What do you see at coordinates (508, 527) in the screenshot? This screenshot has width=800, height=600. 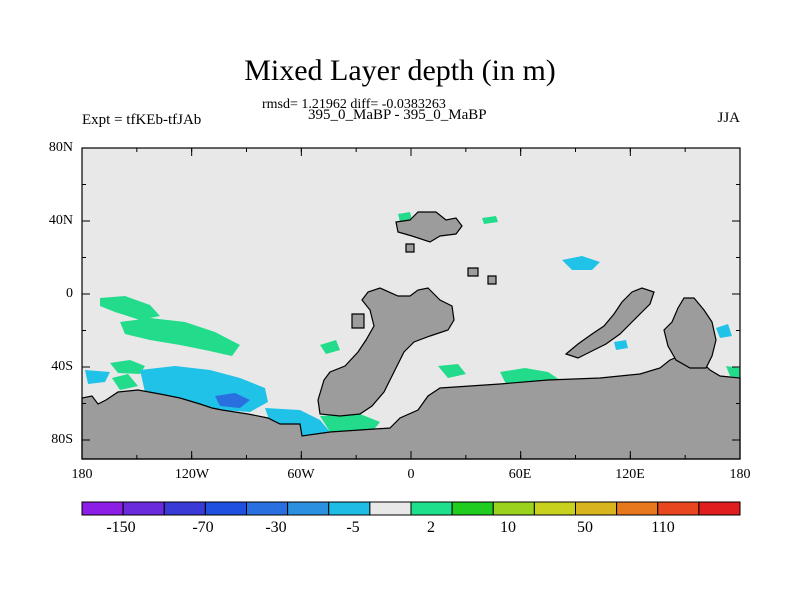 I see `colorbar-label: 10` at bounding box center [508, 527].